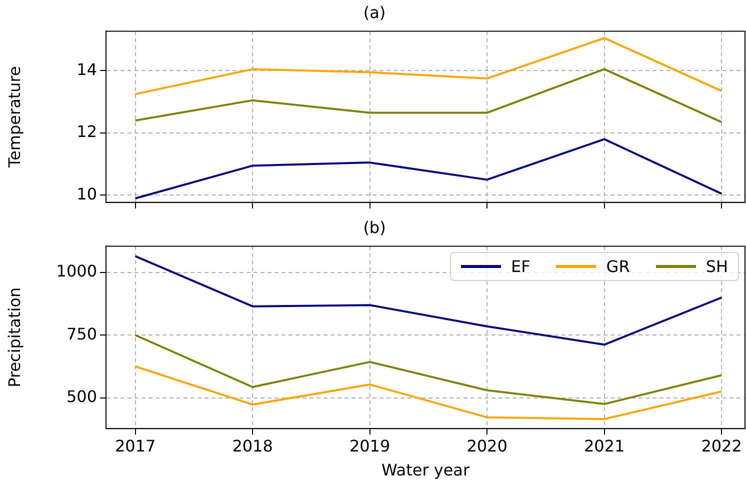 Image resolution: width=746 pixels, height=485 pixels. Describe the element at coordinates (14, 337) in the screenshot. I see `y-axis-title: Precipitation` at that location.